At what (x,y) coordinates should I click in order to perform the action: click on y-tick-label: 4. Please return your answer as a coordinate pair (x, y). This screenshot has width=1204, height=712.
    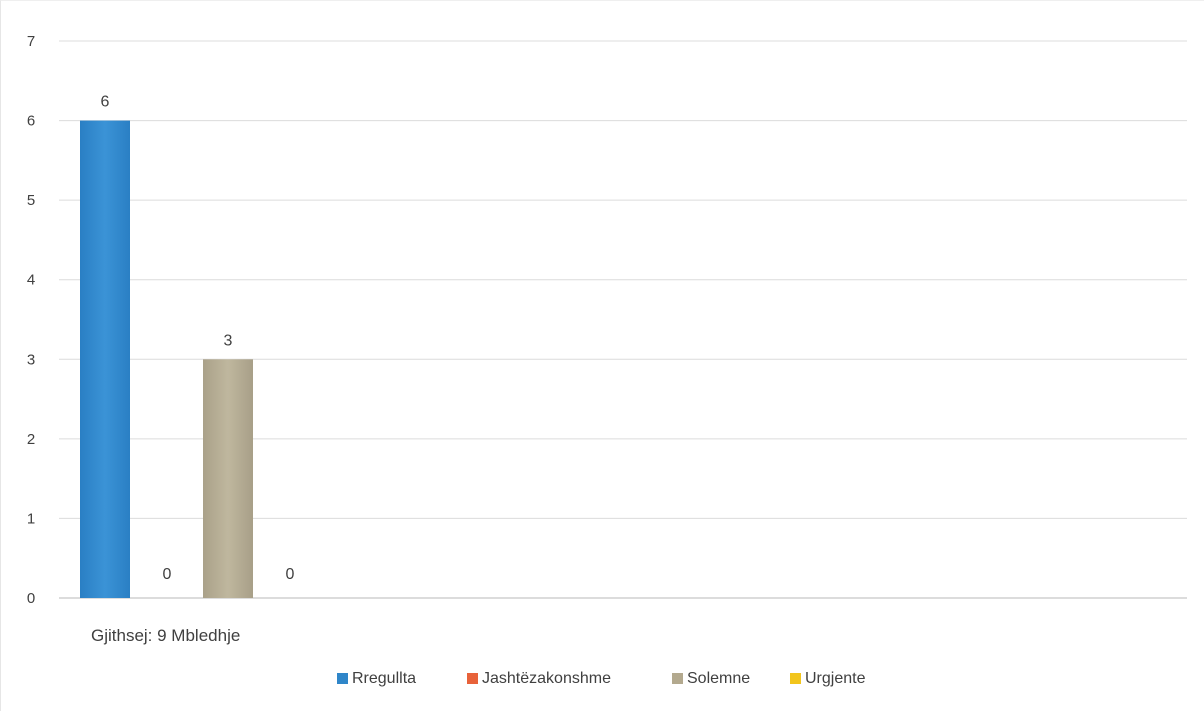
    Looking at the image, I should click on (31, 280).